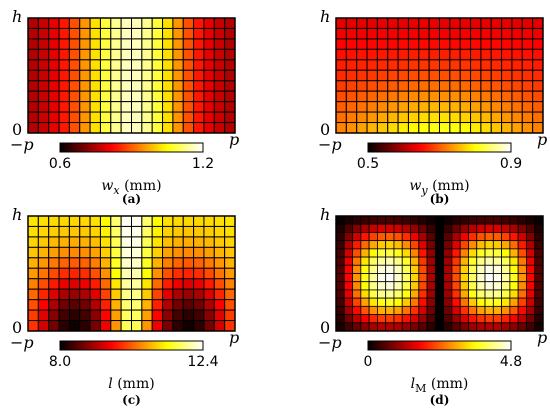 Image resolution: width=550 pixels, height=412 pixels. Describe the element at coordinates (202, 362) in the screenshot. I see `colorbar-max-label: 12.4` at that location.